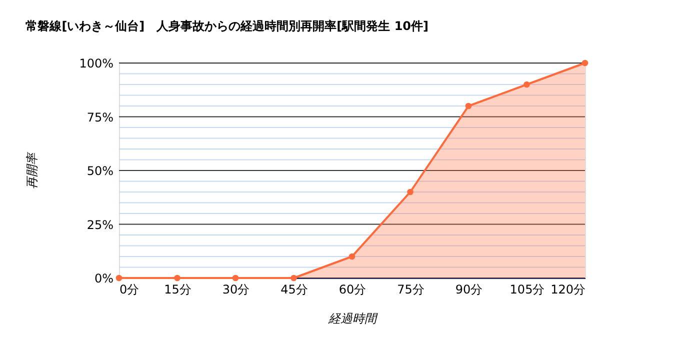 The image size is (700, 350). What do you see at coordinates (100, 171) in the screenshot?
I see `y-tick-label: 50%` at bounding box center [100, 171].